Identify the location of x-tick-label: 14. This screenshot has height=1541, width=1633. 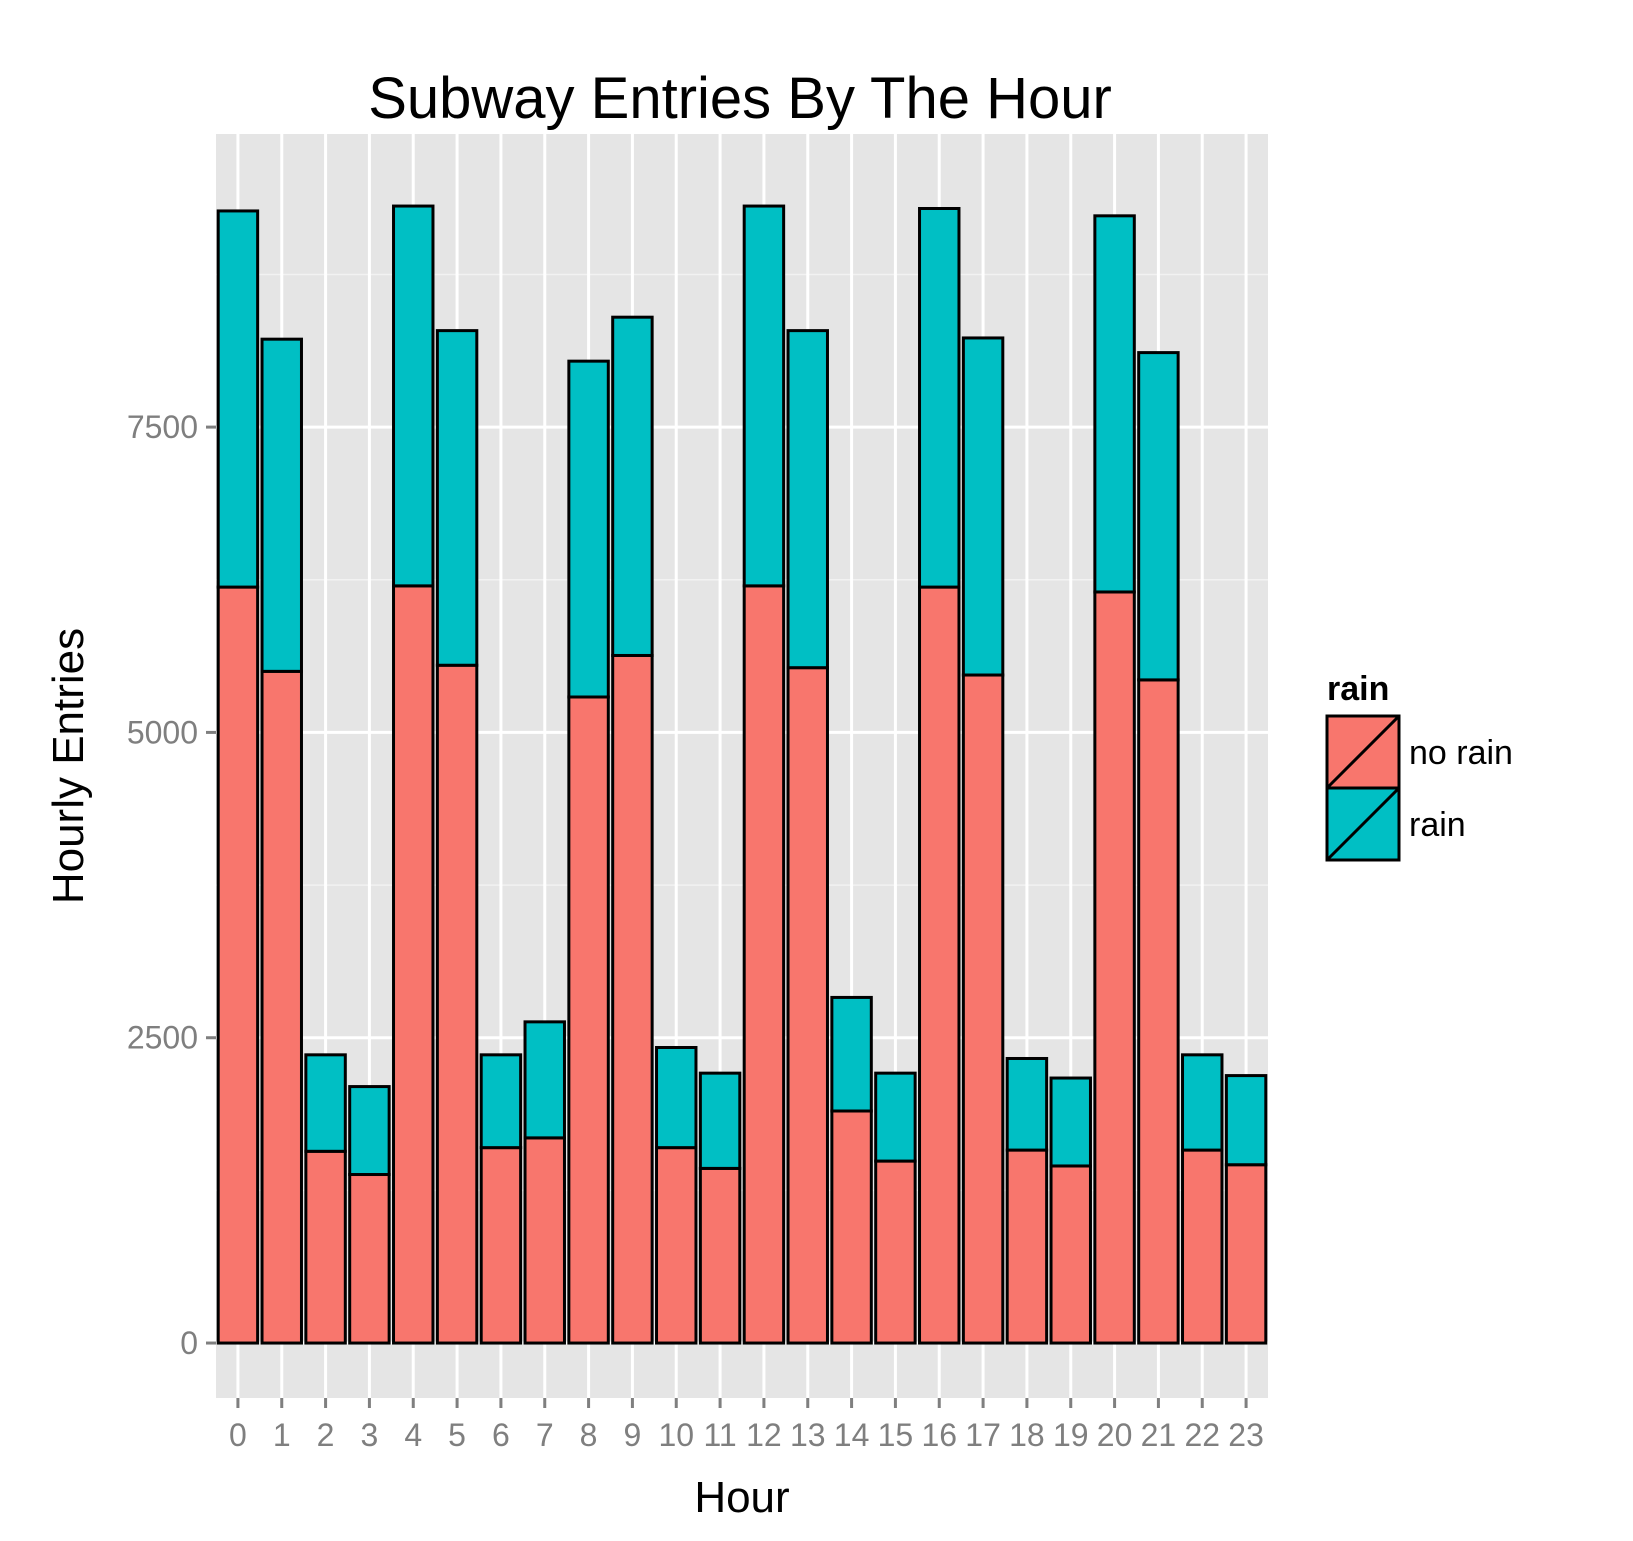
(852, 1435).